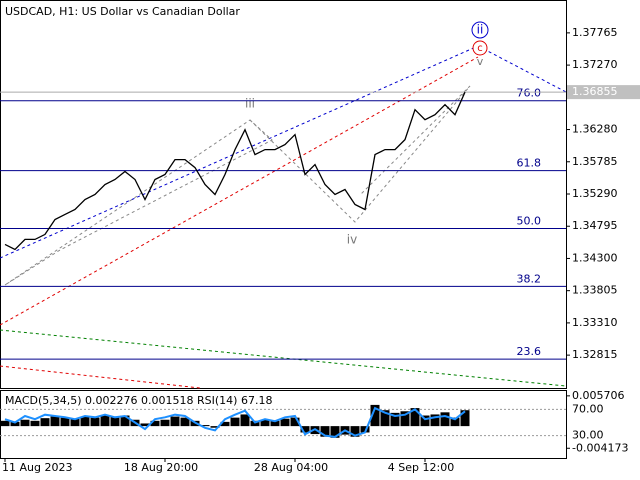 This screenshot has width=640, height=480. Describe the element at coordinates (529, 351) in the screenshot. I see `fib-label: 23.6` at that location.